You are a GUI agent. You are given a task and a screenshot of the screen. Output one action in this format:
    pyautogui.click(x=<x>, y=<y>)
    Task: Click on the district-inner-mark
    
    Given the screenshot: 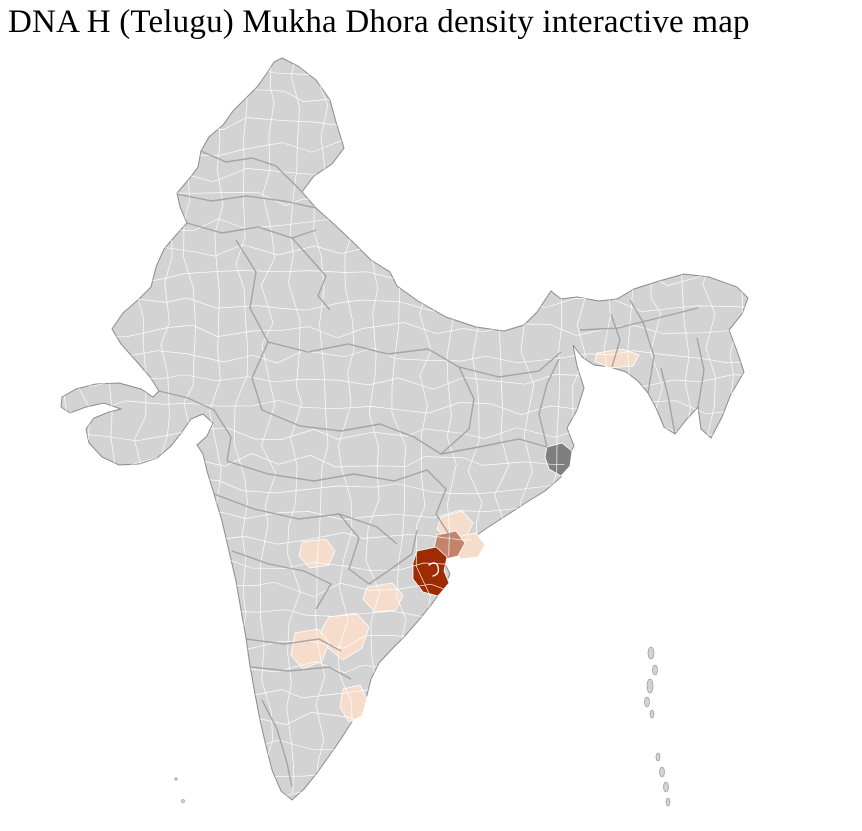 What is the action you would take?
    pyautogui.click(x=434, y=569)
    